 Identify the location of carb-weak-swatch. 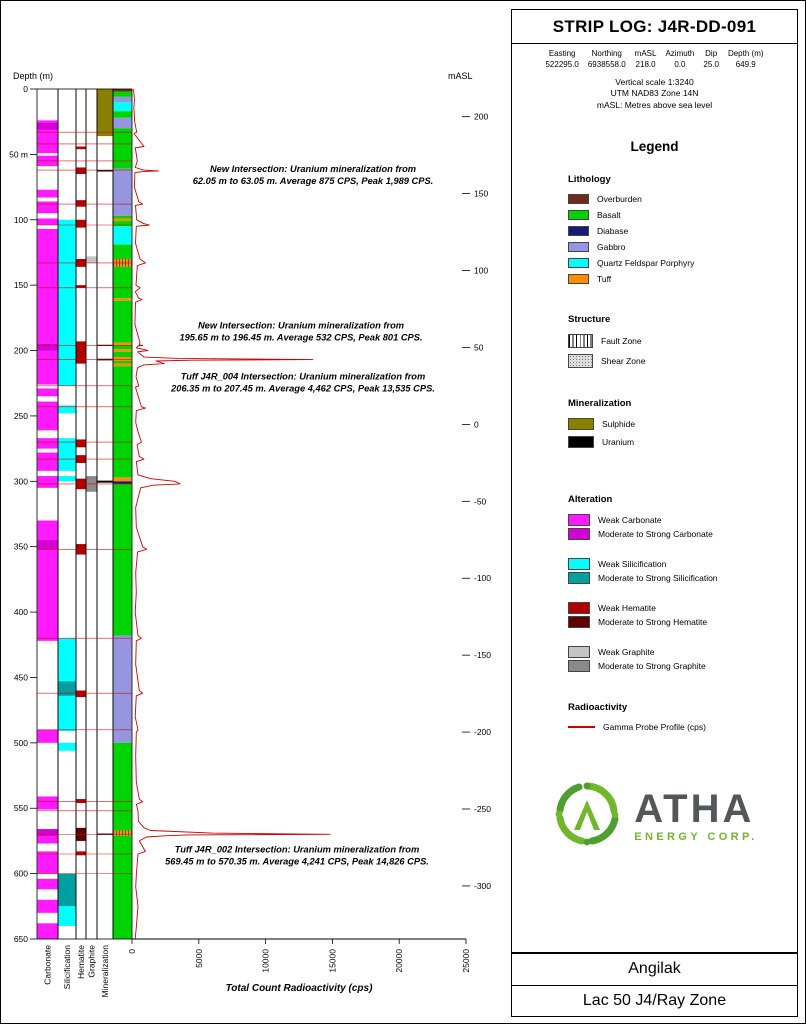
(579, 520).